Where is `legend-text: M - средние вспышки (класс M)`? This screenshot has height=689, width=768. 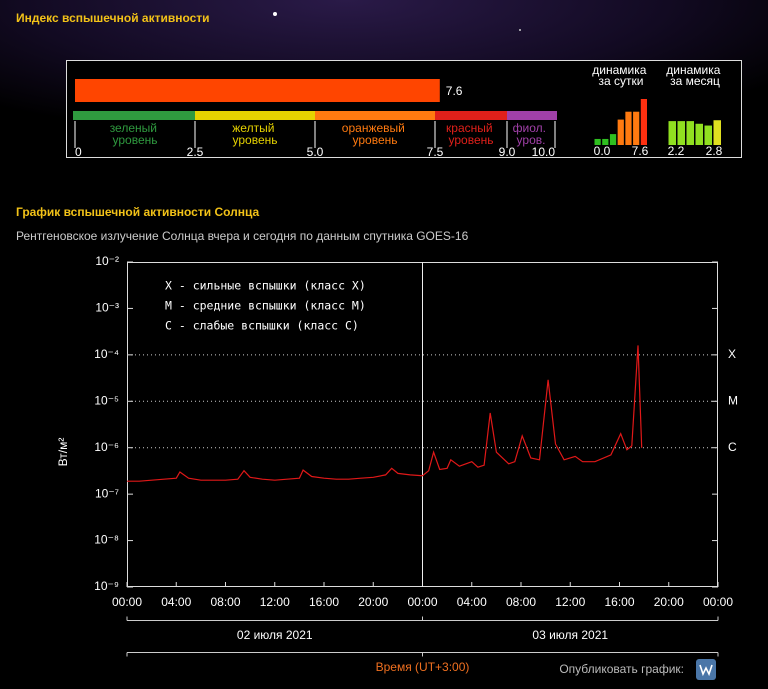
legend-text: M - средние вспышки (класс M) is located at coordinates (265, 306).